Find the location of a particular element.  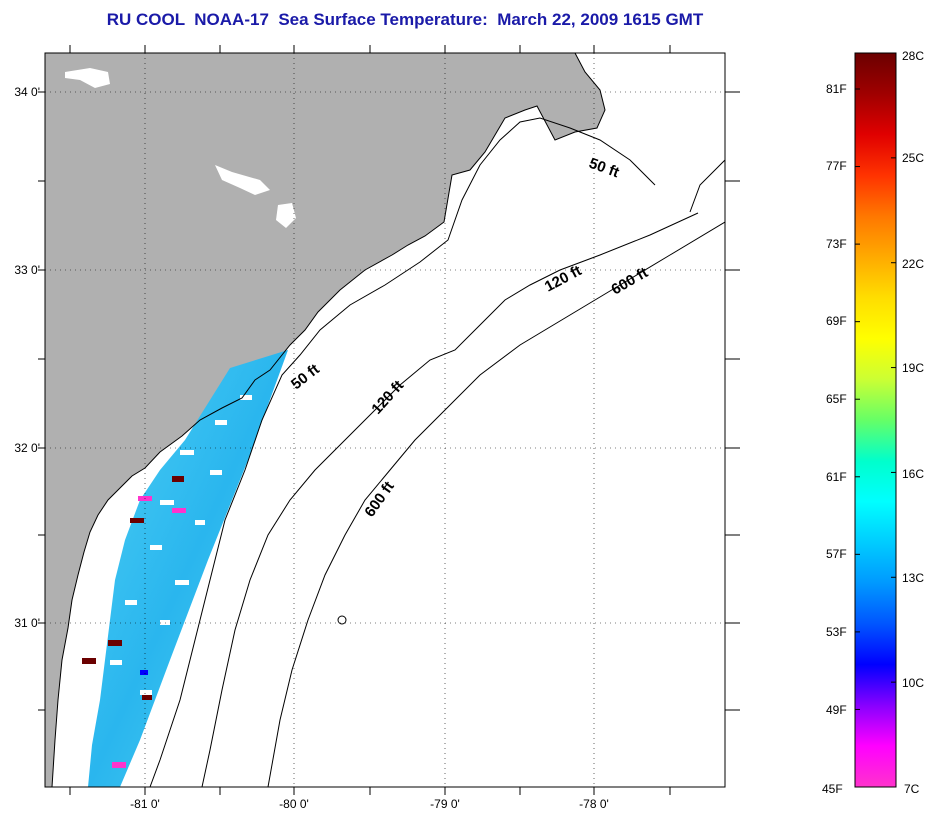

colorbar is located at coordinates (875, 420).